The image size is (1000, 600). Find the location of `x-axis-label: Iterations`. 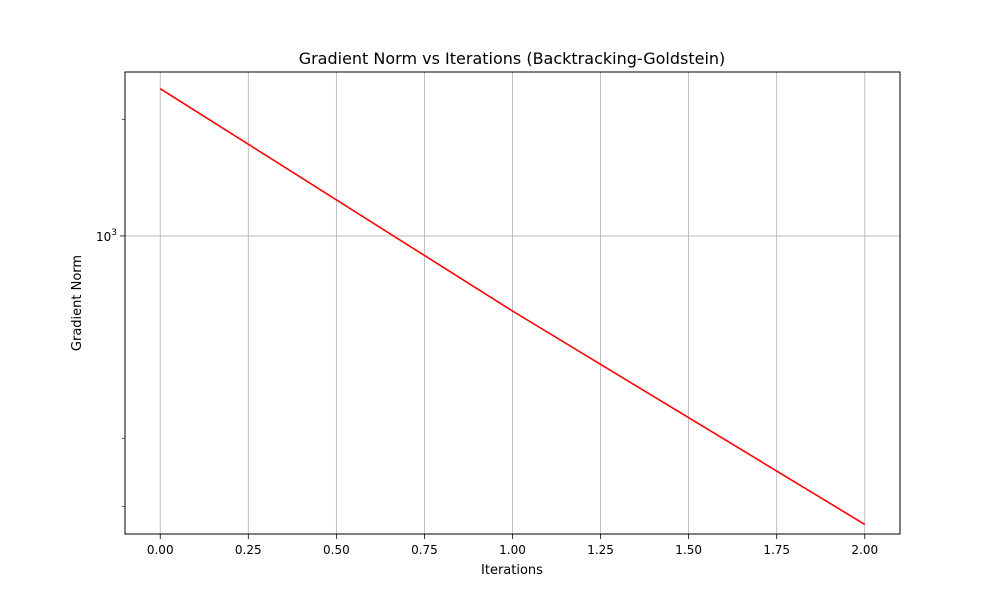

x-axis-label: Iterations is located at coordinates (512, 570).